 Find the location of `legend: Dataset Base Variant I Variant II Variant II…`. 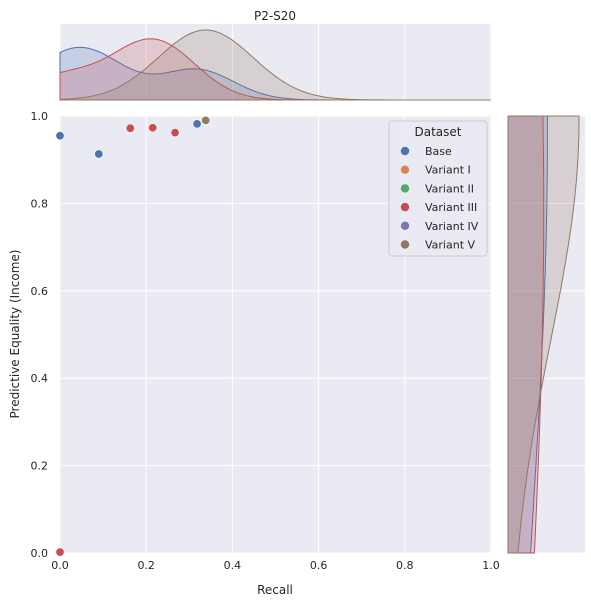

legend: Dataset Base Variant I Variant II Variant II… is located at coordinates (438, 188).